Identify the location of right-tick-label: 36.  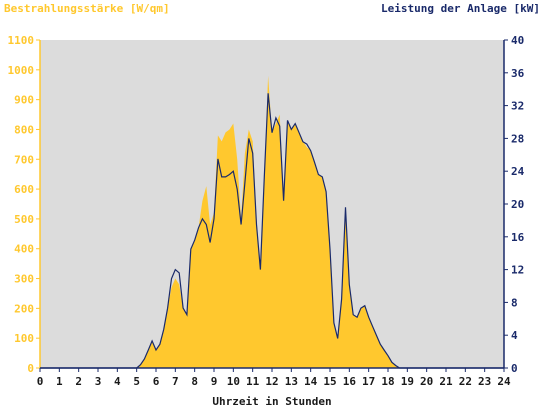
(518, 73).